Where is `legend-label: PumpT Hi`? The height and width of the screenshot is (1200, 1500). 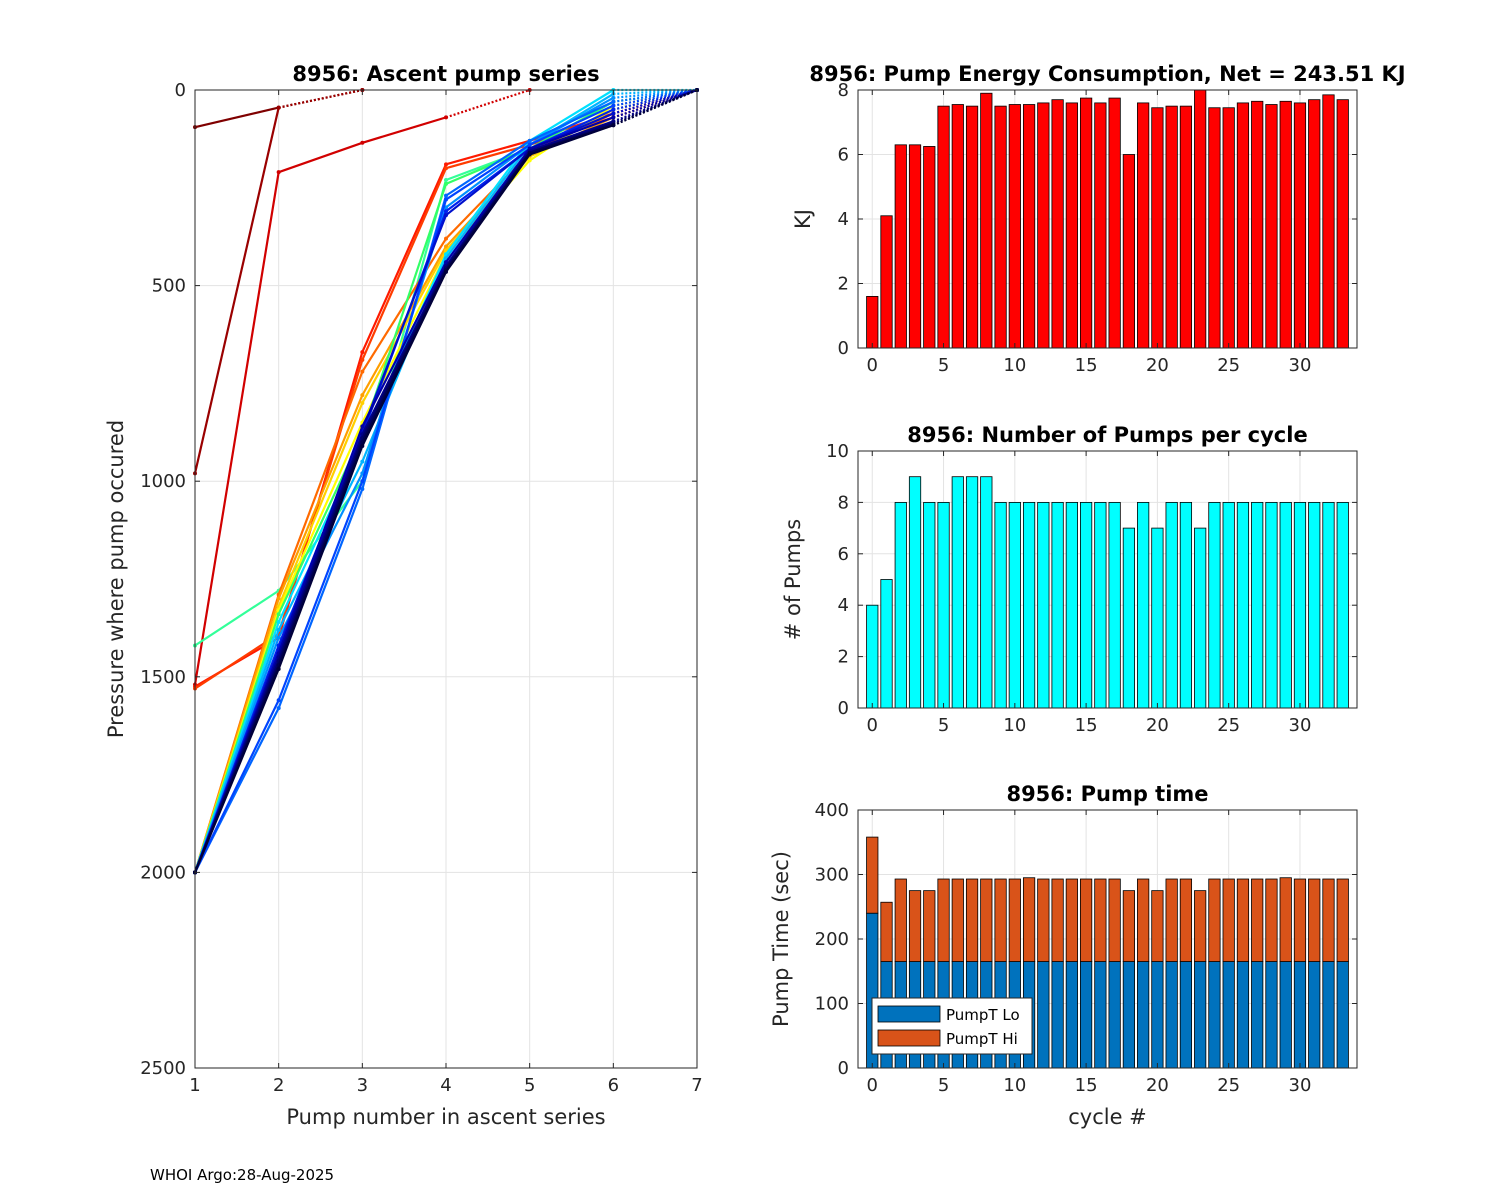 legend-label: PumpT Hi is located at coordinates (982, 1039).